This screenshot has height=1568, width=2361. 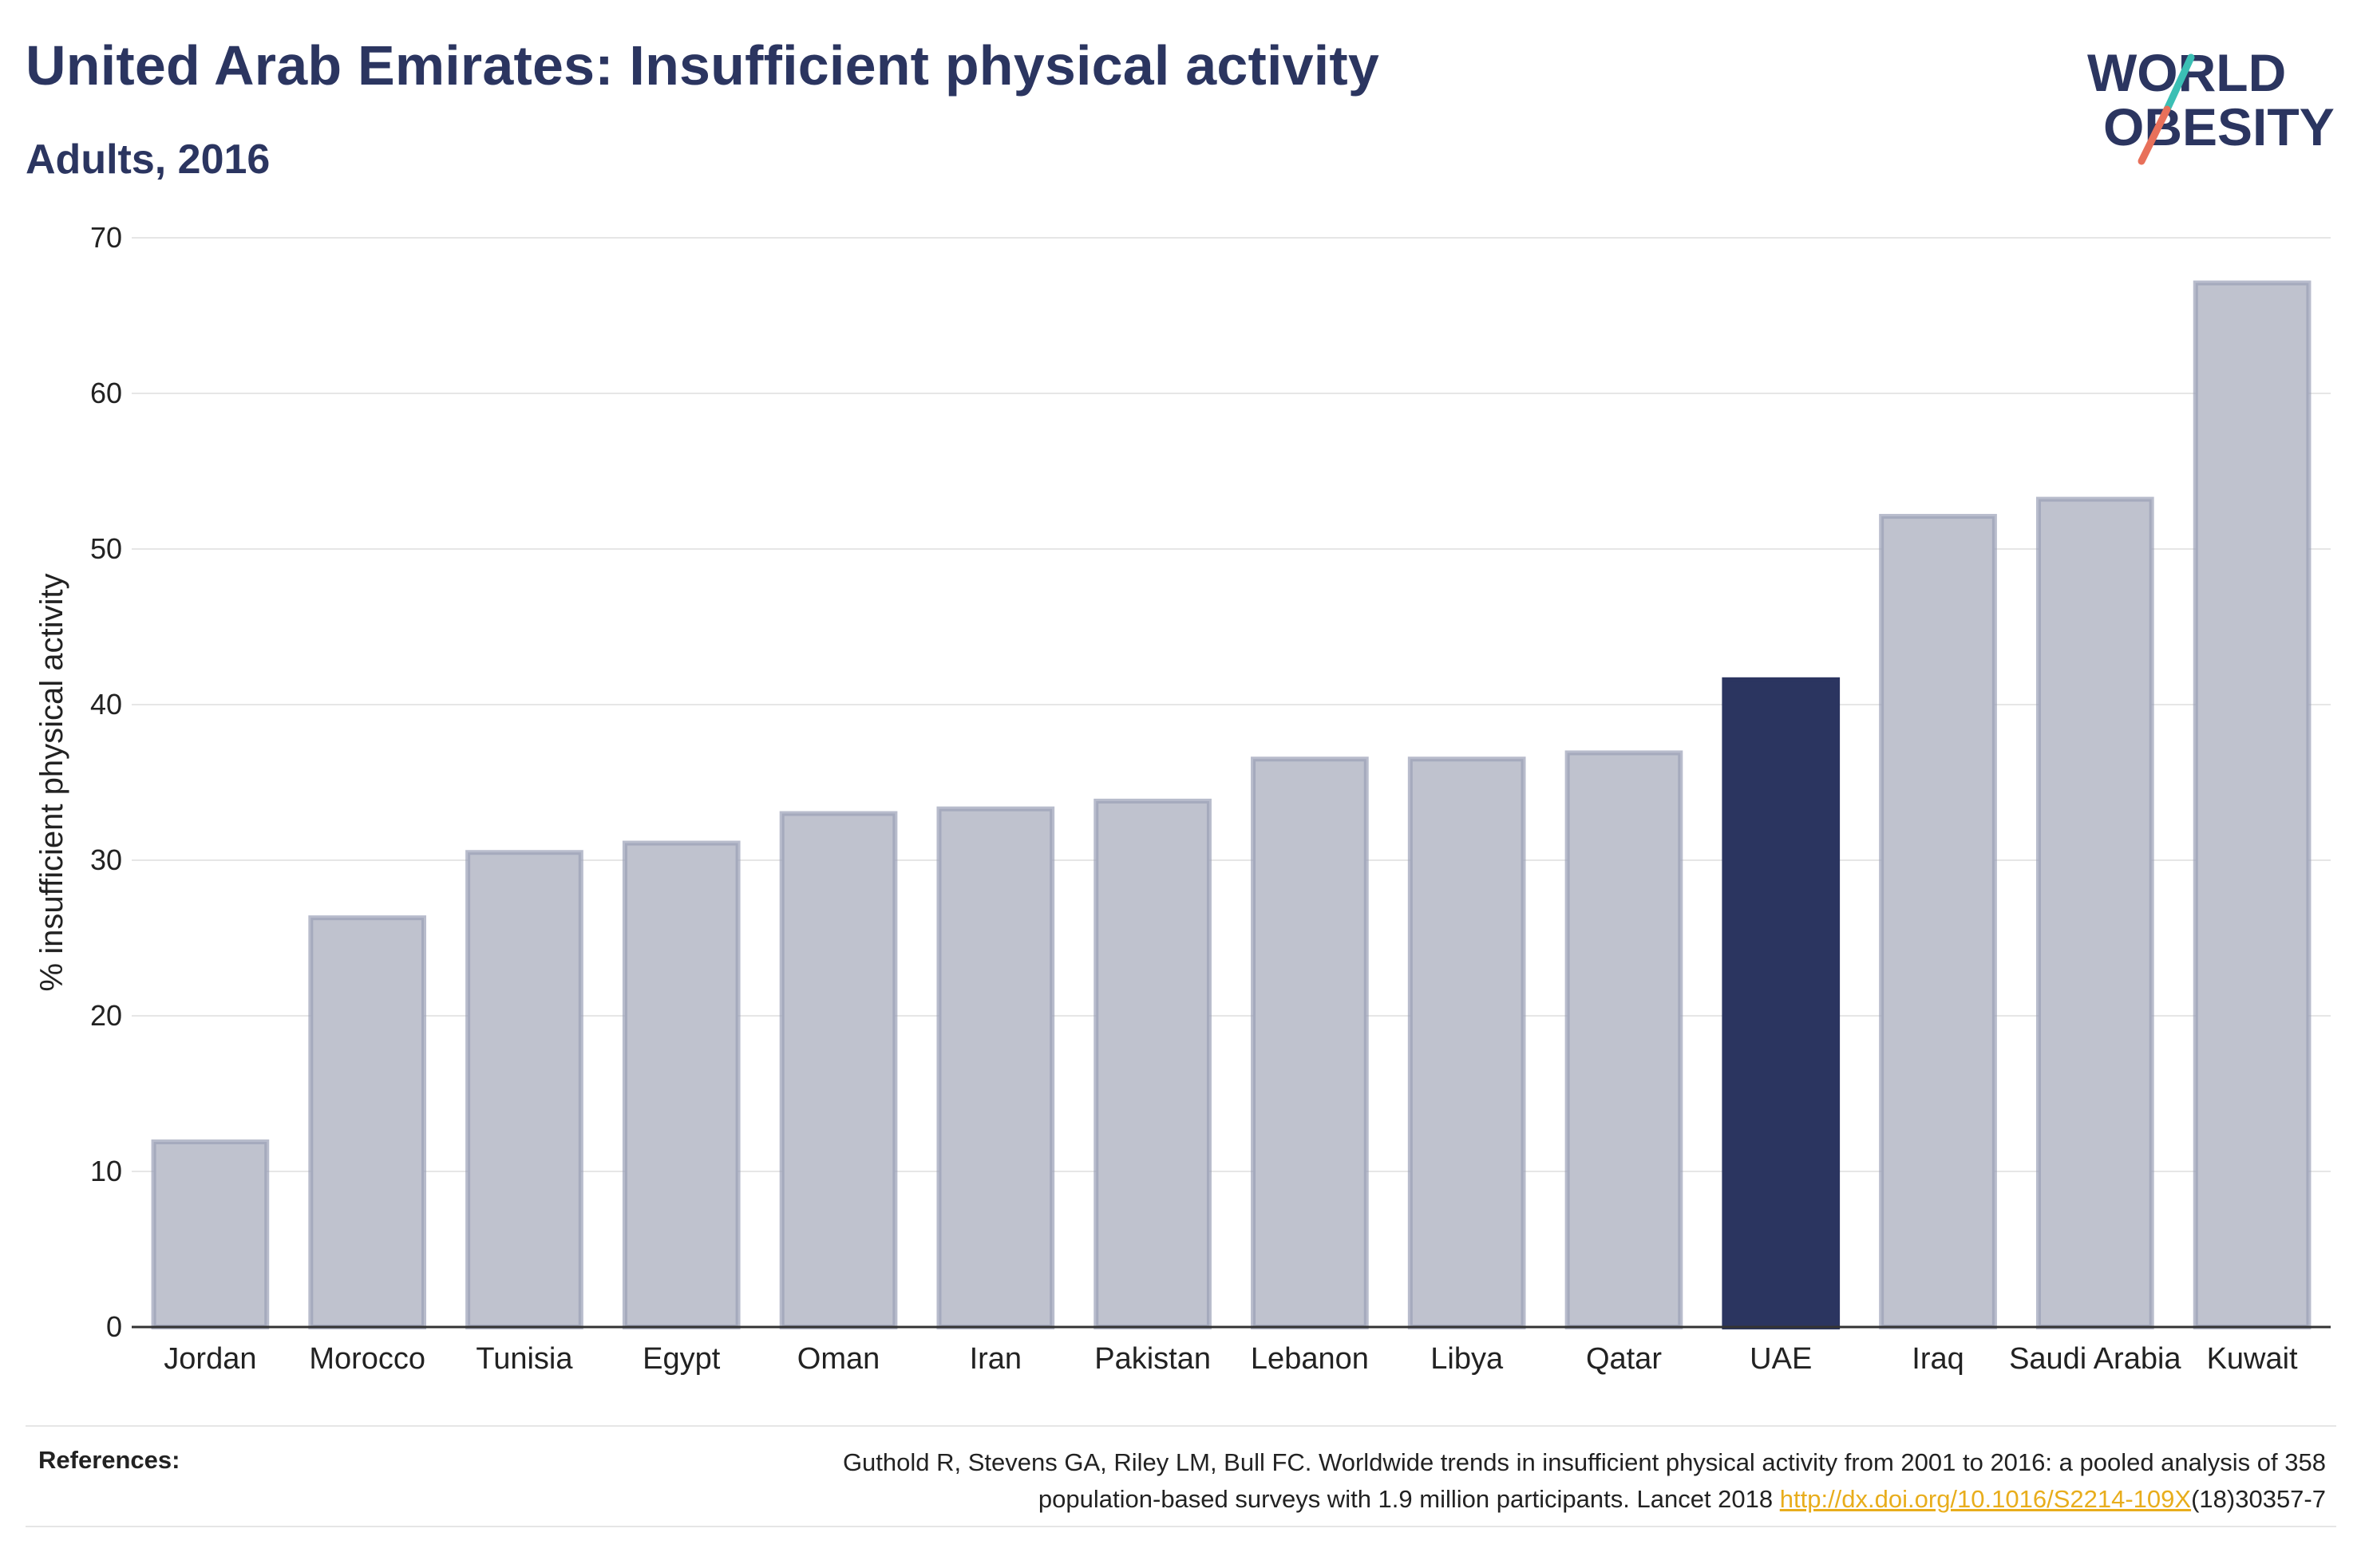 What do you see at coordinates (996, 1359) in the screenshot?
I see `x-tick-label: Iran` at bounding box center [996, 1359].